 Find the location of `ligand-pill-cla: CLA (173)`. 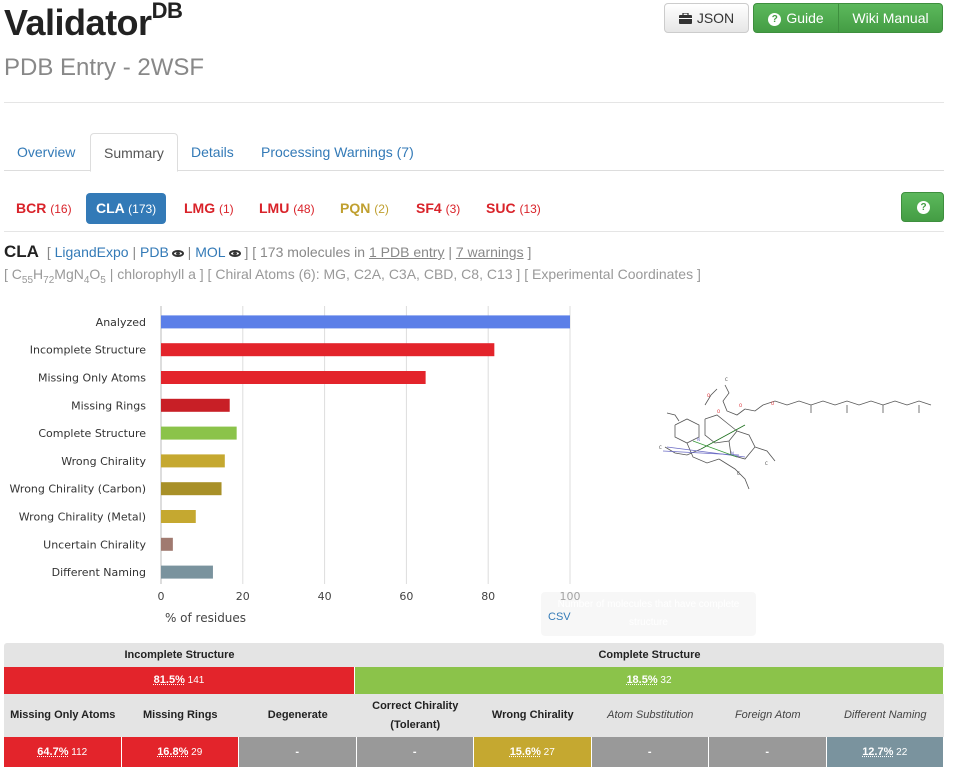

ligand-pill-cla: CLA (173) is located at coordinates (126, 208).